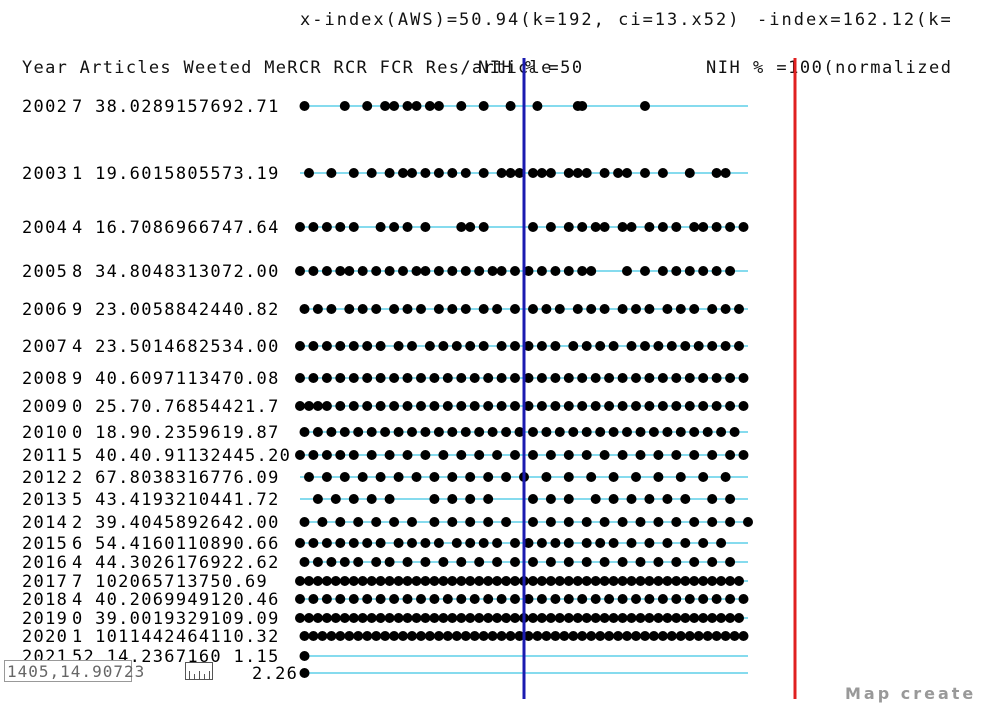 The height and width of the screenshot is (703, 992). I want to click on coordinate-readout: 1405,14.90723, so click(74, 671).